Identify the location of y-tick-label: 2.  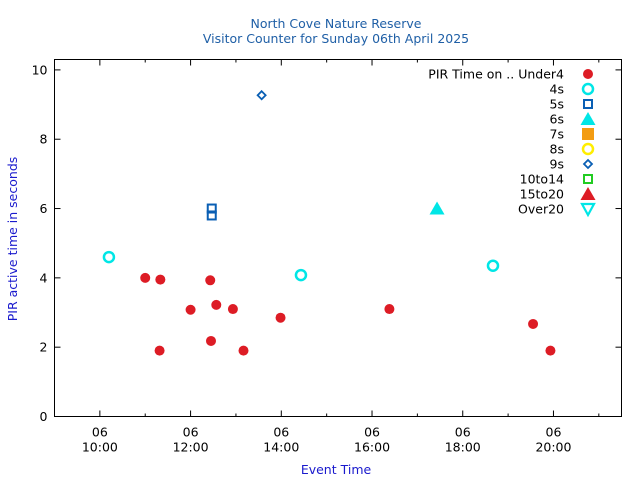
(44, 347).